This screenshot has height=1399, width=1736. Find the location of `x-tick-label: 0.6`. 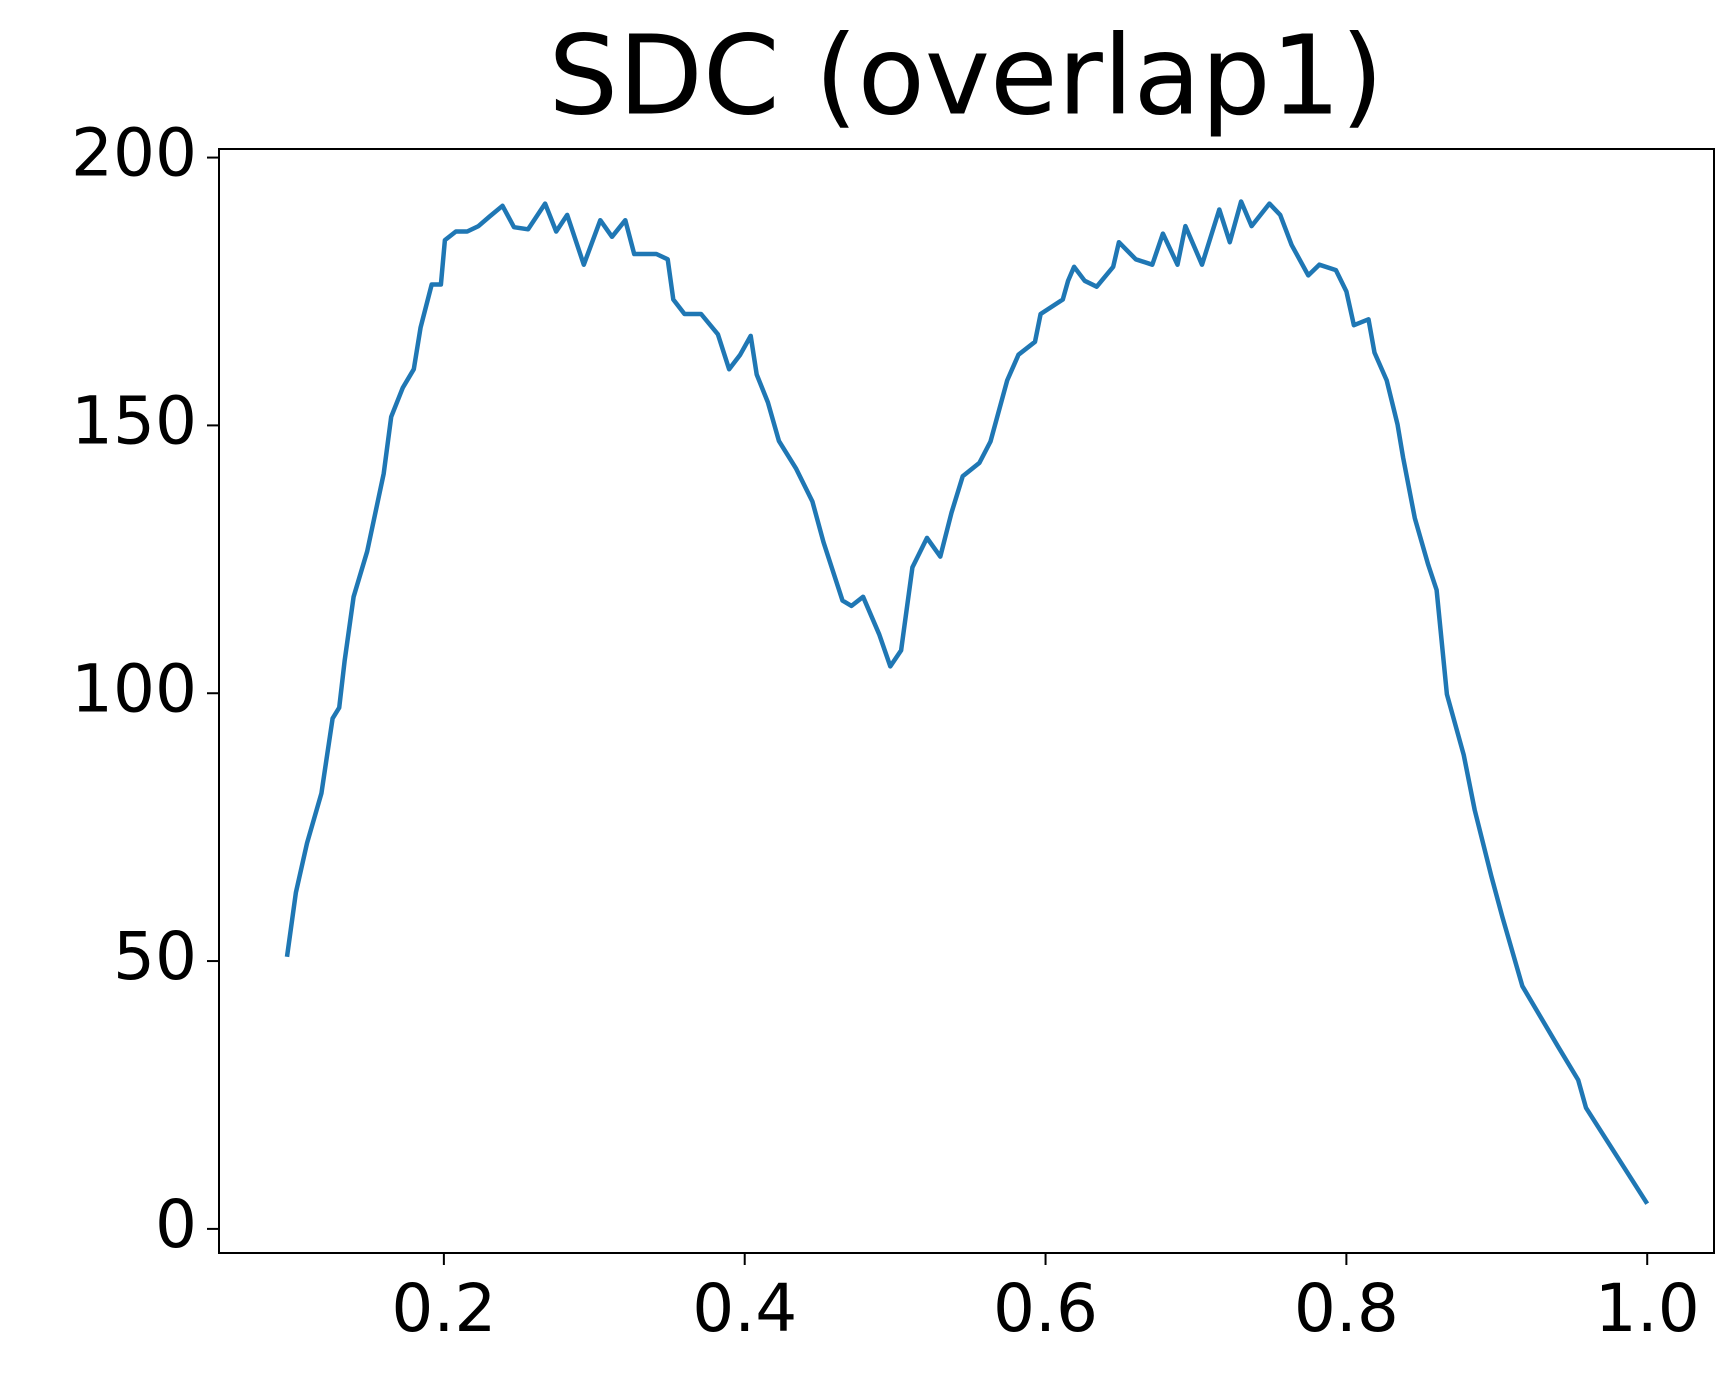

x-tick-label: 0.6 is located at coordinates (1045, 1308).